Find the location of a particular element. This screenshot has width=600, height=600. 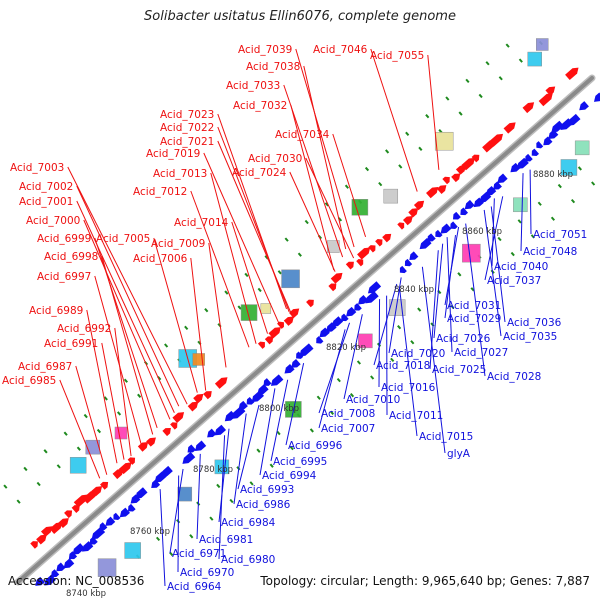

gene-label-acid-7009: Acid_7009 is located at coordinates (178, 244).